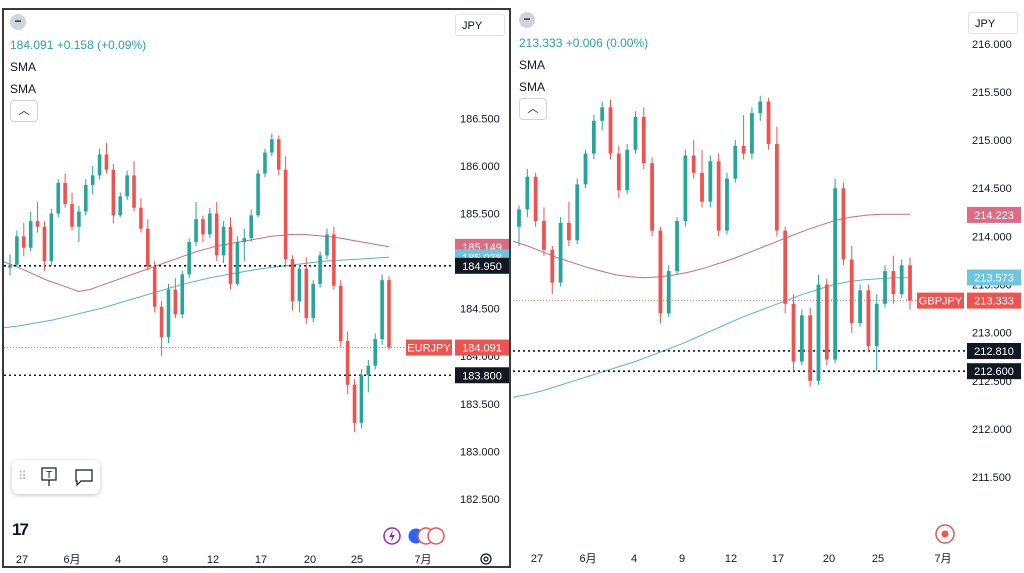 This screenshot has height=573, width=1024. I want to click on x-tick-label: 25, so click(357, 560).